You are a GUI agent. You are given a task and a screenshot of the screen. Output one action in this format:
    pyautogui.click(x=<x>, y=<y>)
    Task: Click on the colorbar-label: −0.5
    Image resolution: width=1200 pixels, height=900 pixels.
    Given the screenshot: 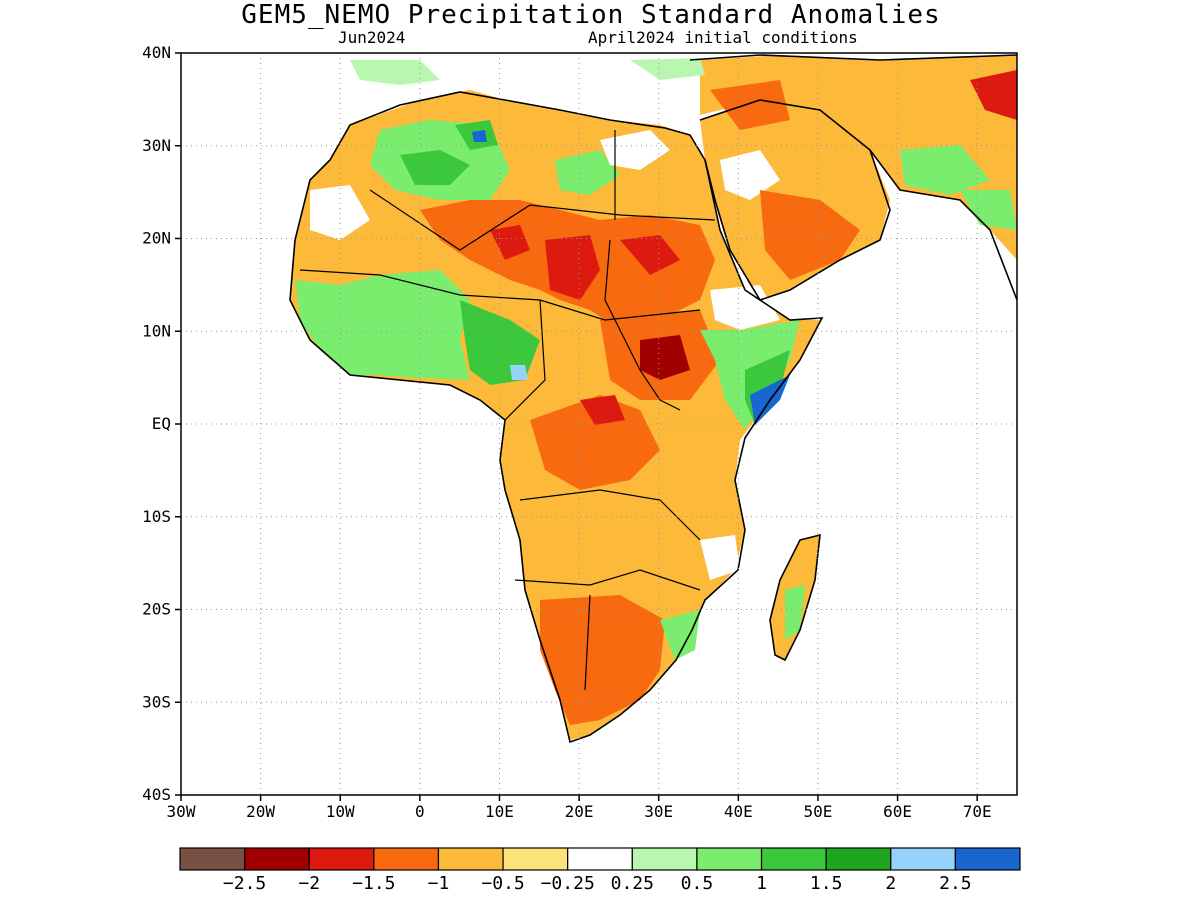 What is the action you would take?
    pyautogui.click(x=502, y=883)
    